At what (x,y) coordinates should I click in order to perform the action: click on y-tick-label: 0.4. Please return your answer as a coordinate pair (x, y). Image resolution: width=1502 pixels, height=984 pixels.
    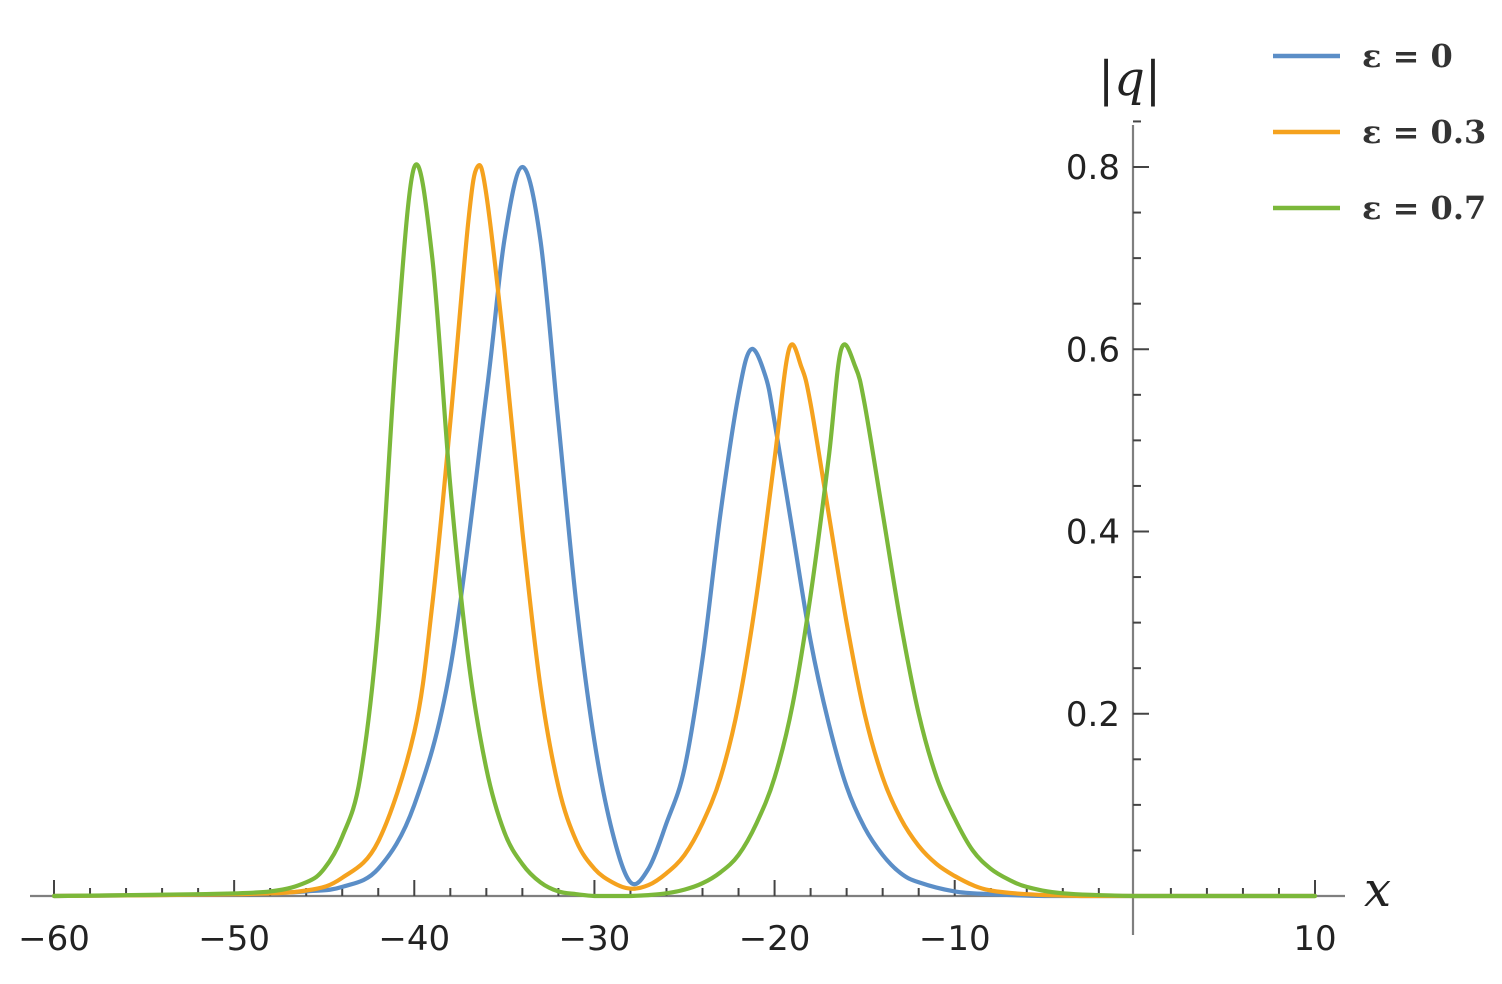
    Looking at the image, I should click on (1093, 533).